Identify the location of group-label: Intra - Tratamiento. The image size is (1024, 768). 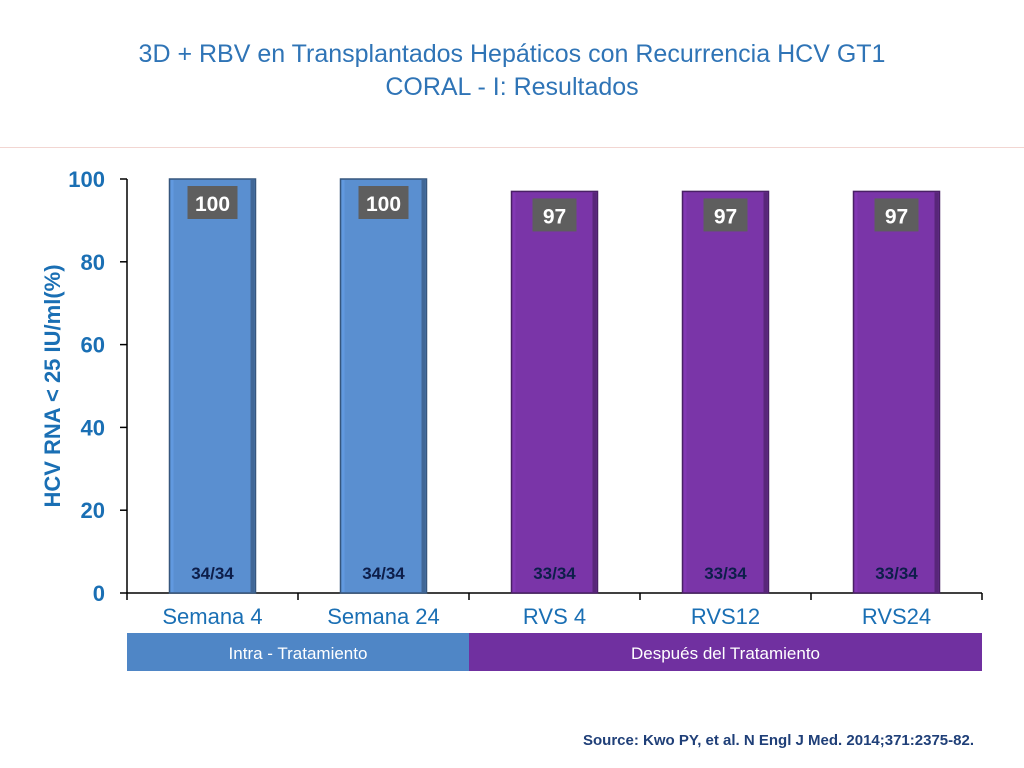
(298, 653).